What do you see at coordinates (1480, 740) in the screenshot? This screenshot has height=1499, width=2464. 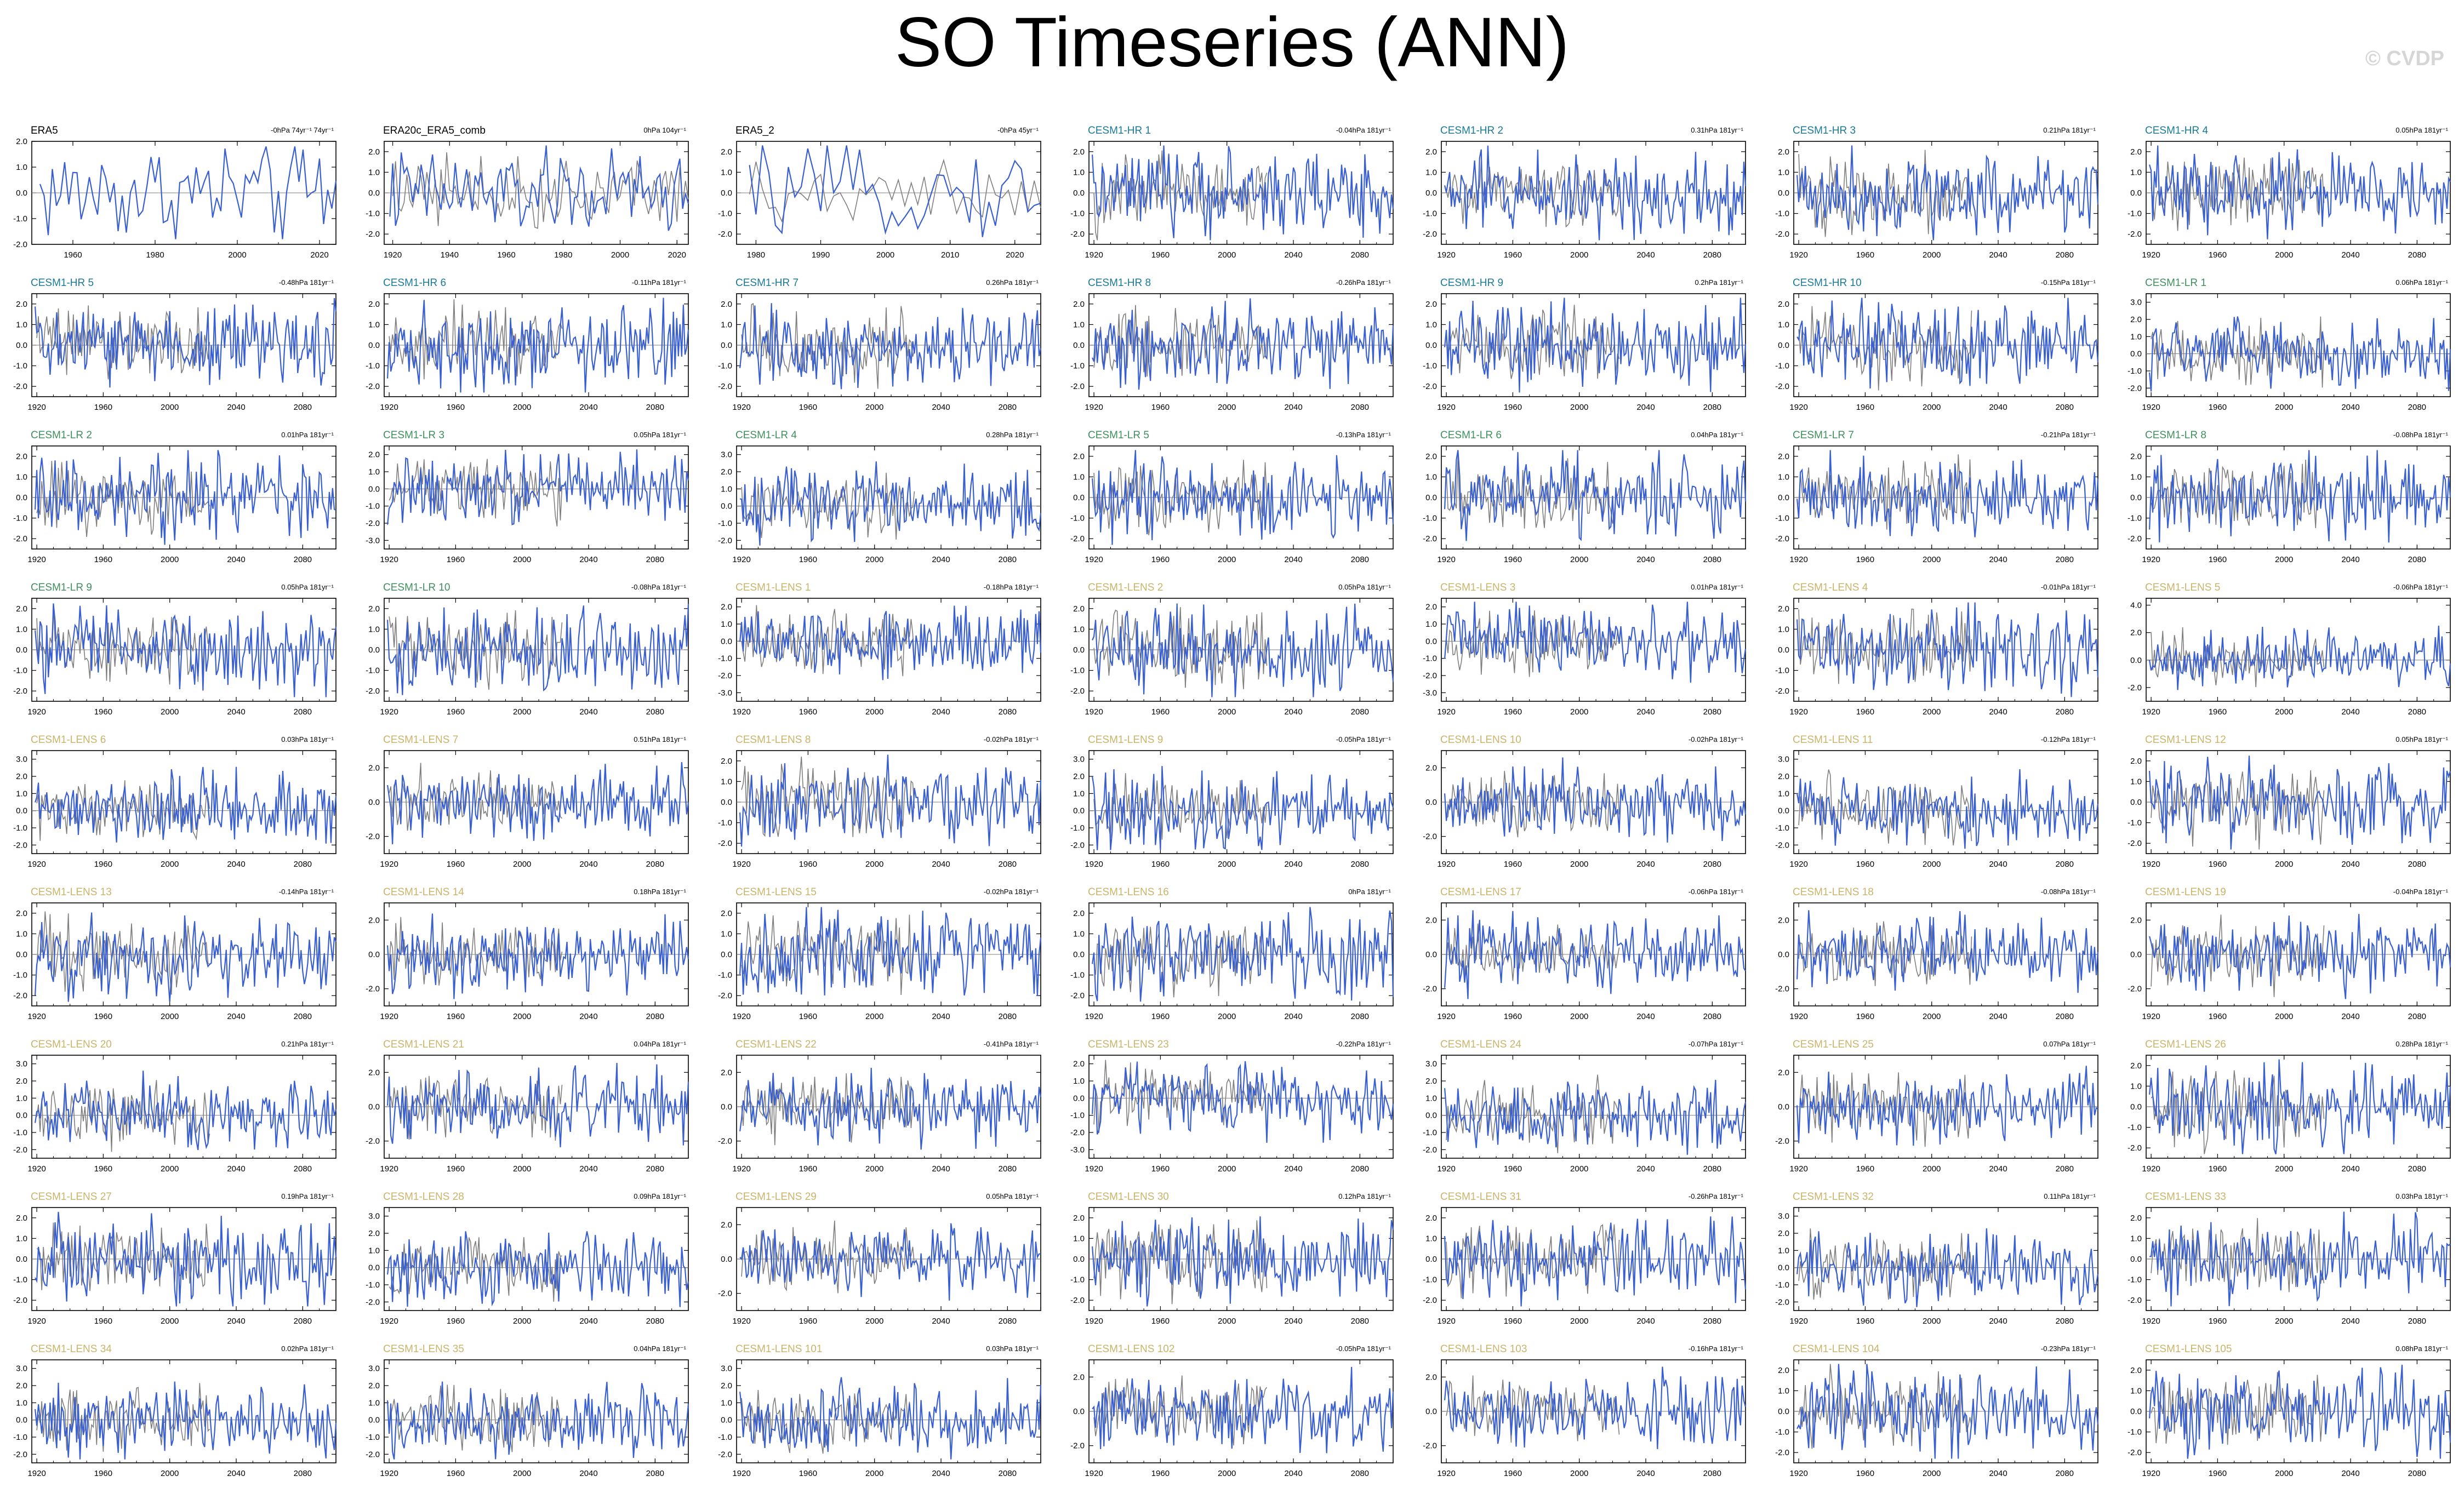 I see `panel-title: CESM1-LENS 10` at bounding box center [1480, 740].